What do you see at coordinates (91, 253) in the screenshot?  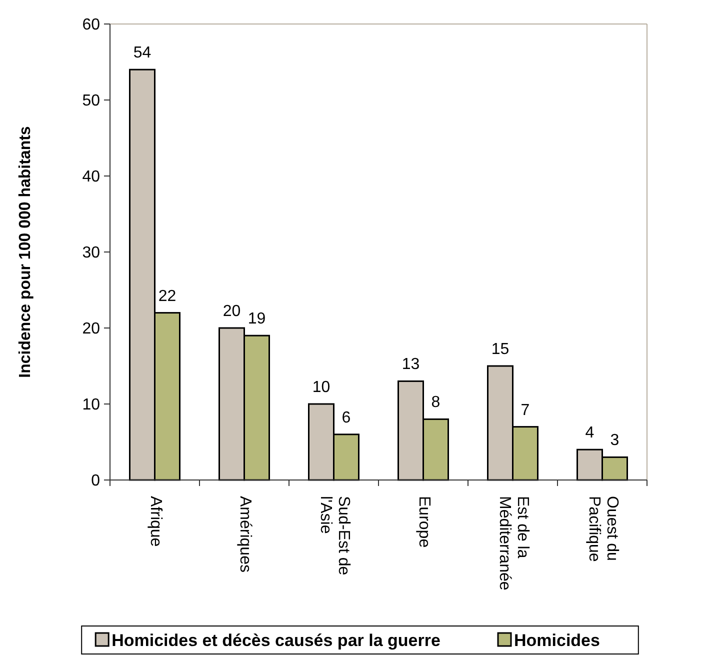 I see `y-tick-label: 30` at bounding box center [91, 253].